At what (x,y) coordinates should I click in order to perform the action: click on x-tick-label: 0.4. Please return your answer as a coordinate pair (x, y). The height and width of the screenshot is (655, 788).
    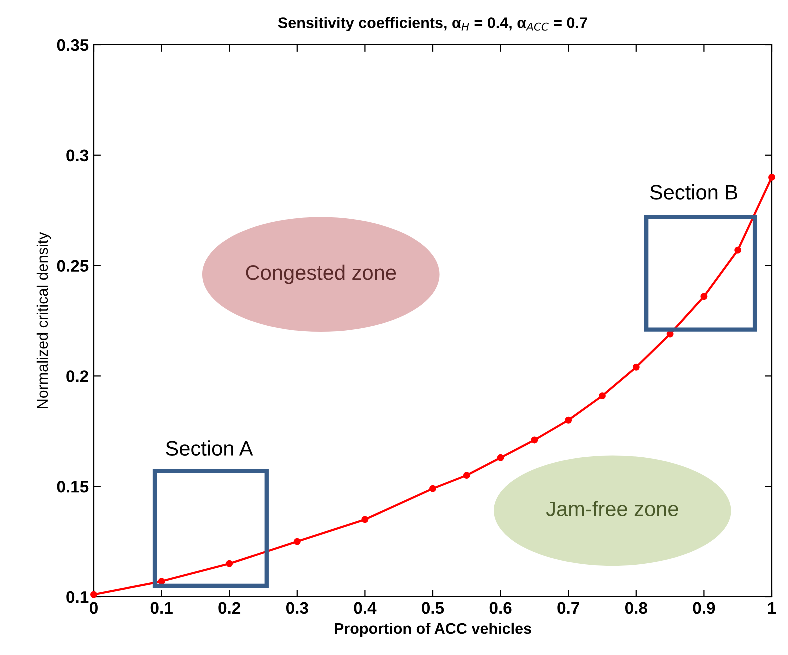
    Looking at the image, I should click on (365, 608).